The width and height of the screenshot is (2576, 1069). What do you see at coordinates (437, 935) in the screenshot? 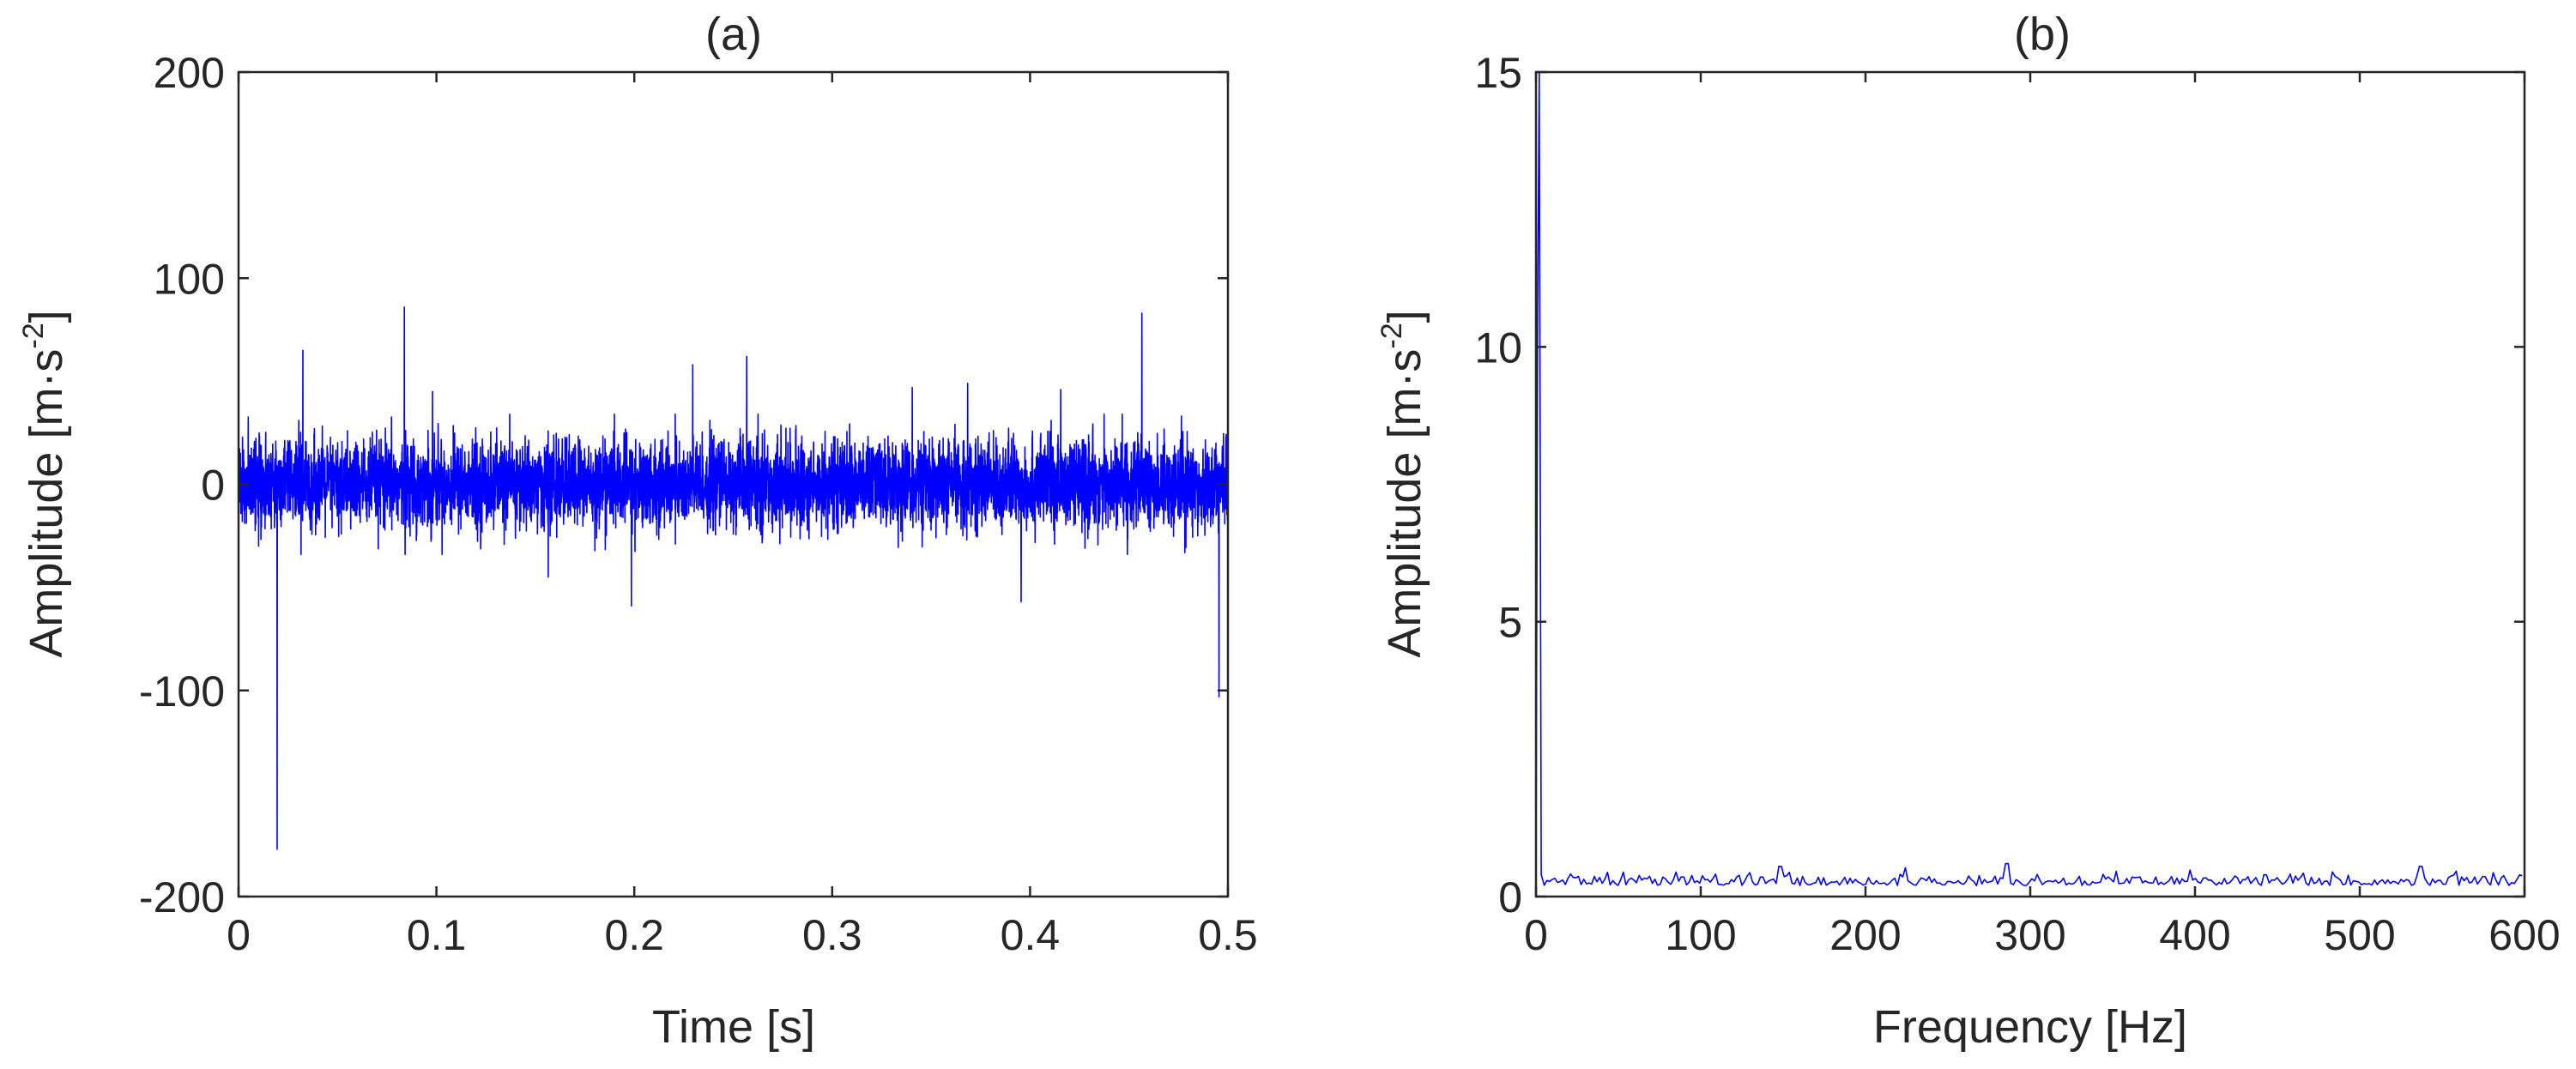
I see `x-tick-label: 0.1` at bounding box center [437, 935].